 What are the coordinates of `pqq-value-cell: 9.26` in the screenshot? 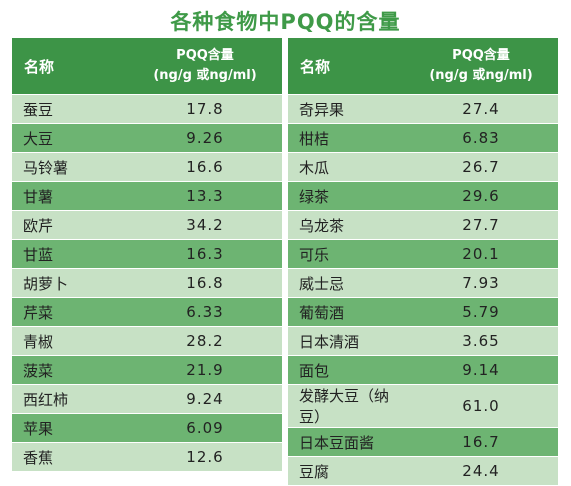 It's located at (205, 138).